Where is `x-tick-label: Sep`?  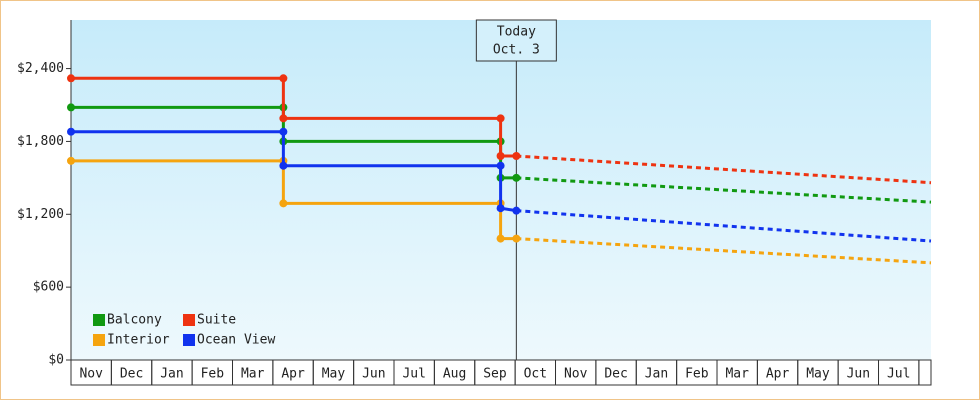 x-tick-label: Sep is located at coordinates (495, 374).